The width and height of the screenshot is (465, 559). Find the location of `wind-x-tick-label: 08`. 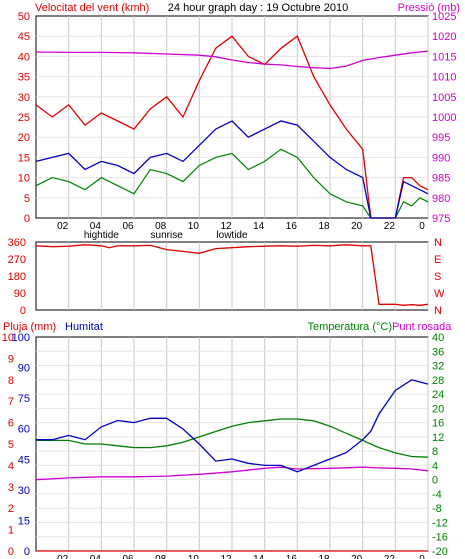

wind-x-tick-label: 08 is located at coordinates (161, 226).